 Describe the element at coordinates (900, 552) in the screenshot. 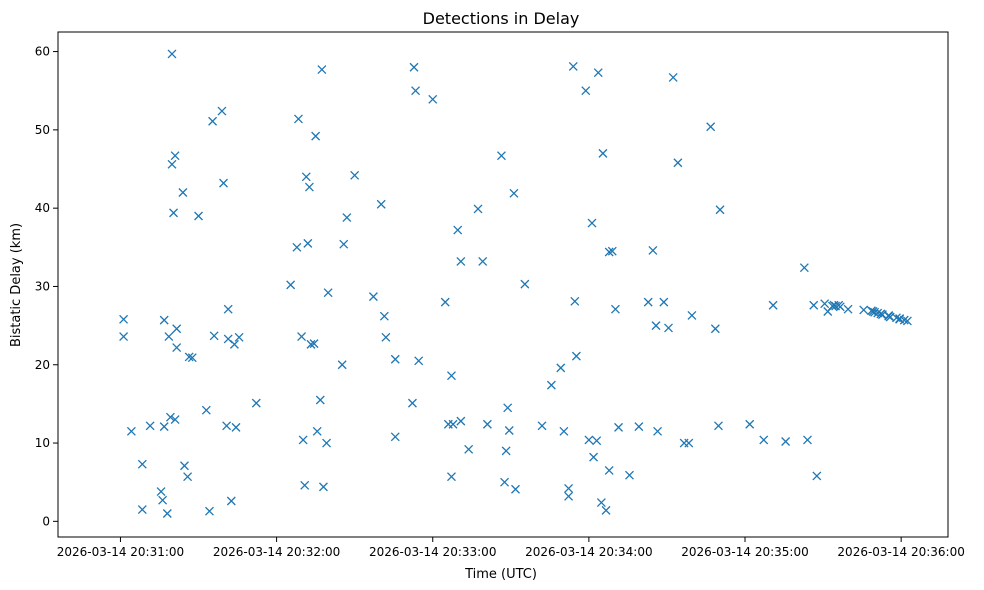

I see `x-tick-label: 2026-03-14 20:36:00` at that location.